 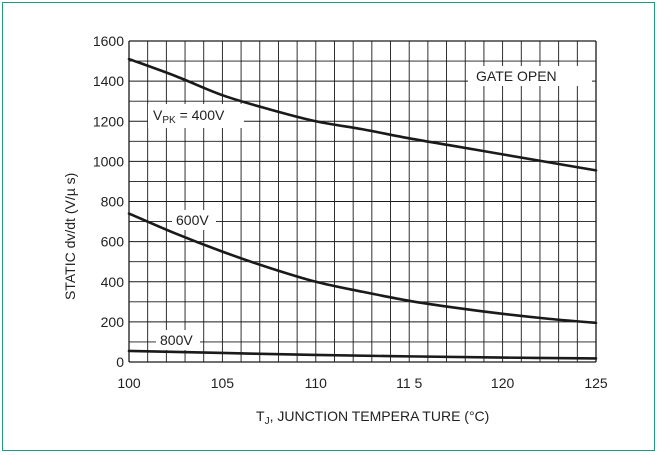 I want to click on y-tick-label: 1600, so click(x=108, y=41).